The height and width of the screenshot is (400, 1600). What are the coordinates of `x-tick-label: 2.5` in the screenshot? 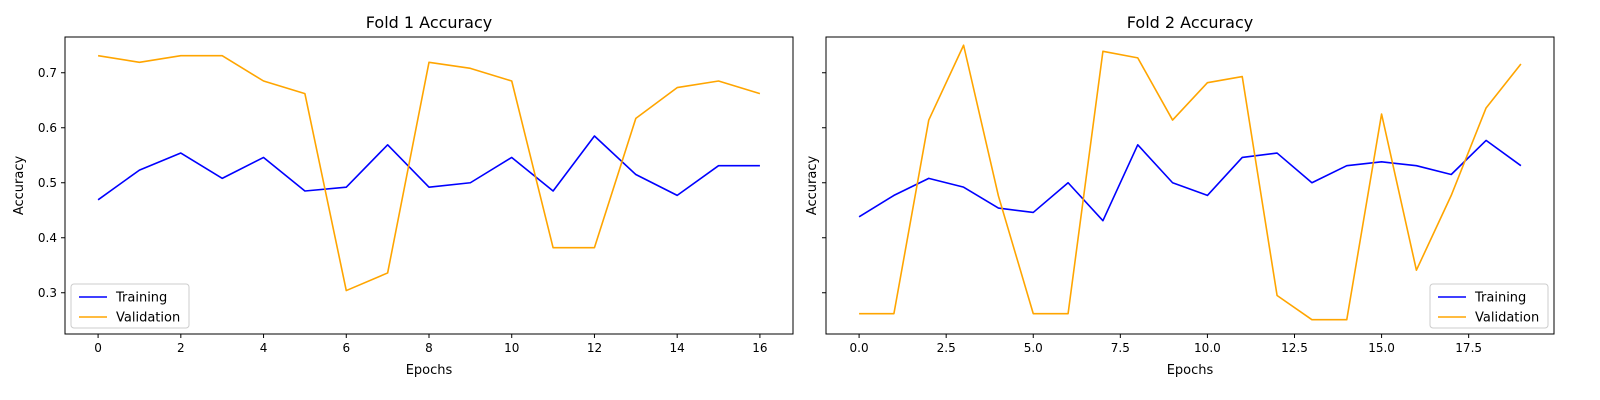 It's located at (946, 348).